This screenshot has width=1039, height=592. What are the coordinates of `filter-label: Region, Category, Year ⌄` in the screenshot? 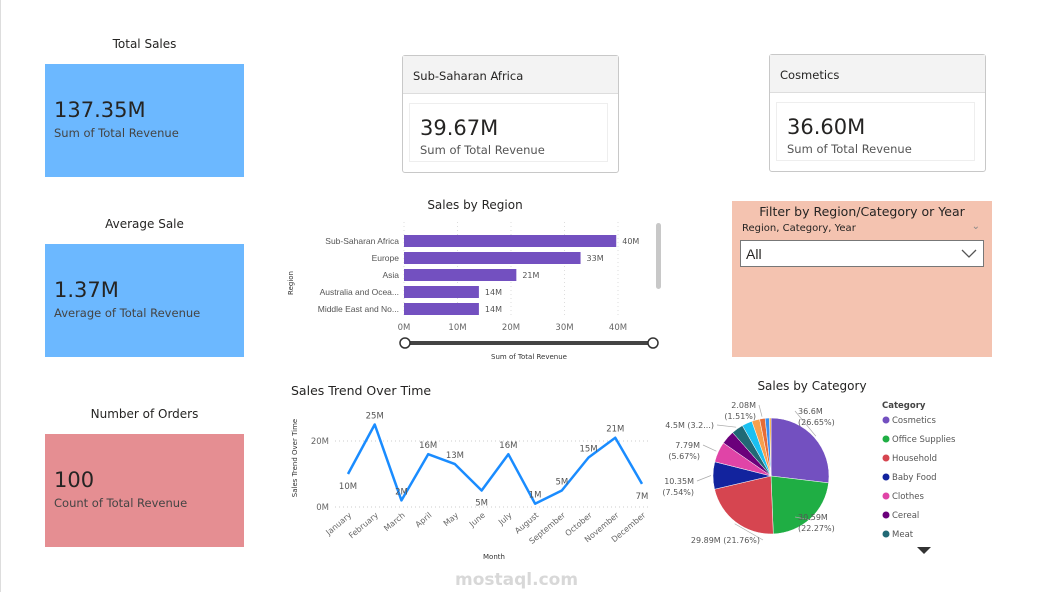 It's located at (861, 227).